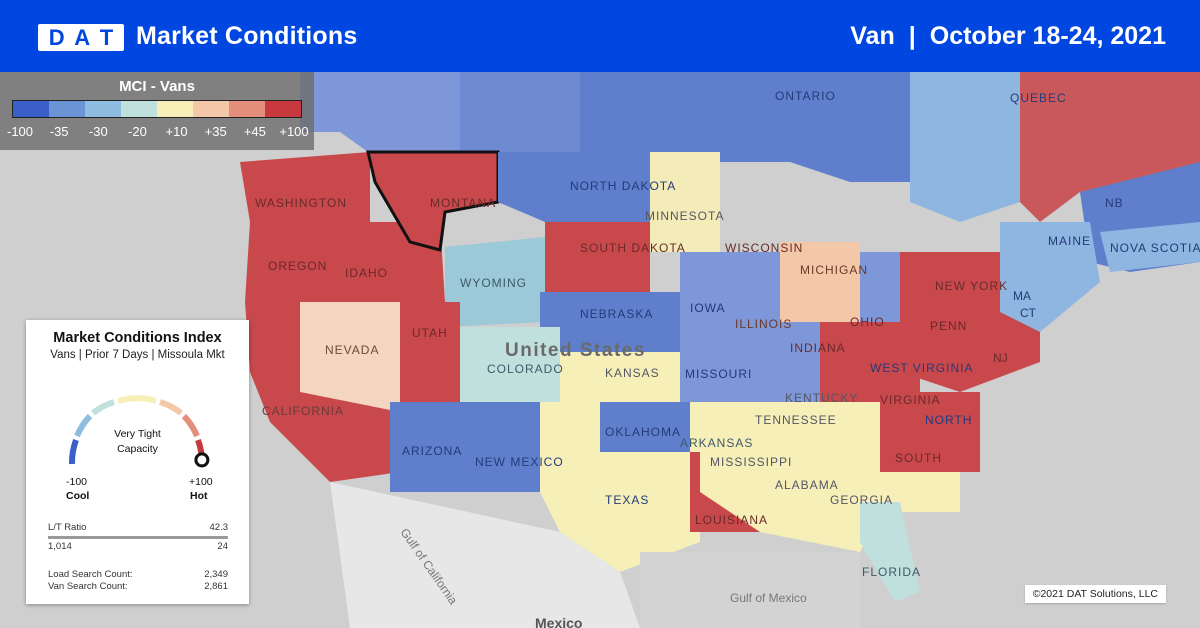  I want to click on legend-ticks: -100 -35 -30 -20 +10 +35 +45 +100, so click(157, 133).